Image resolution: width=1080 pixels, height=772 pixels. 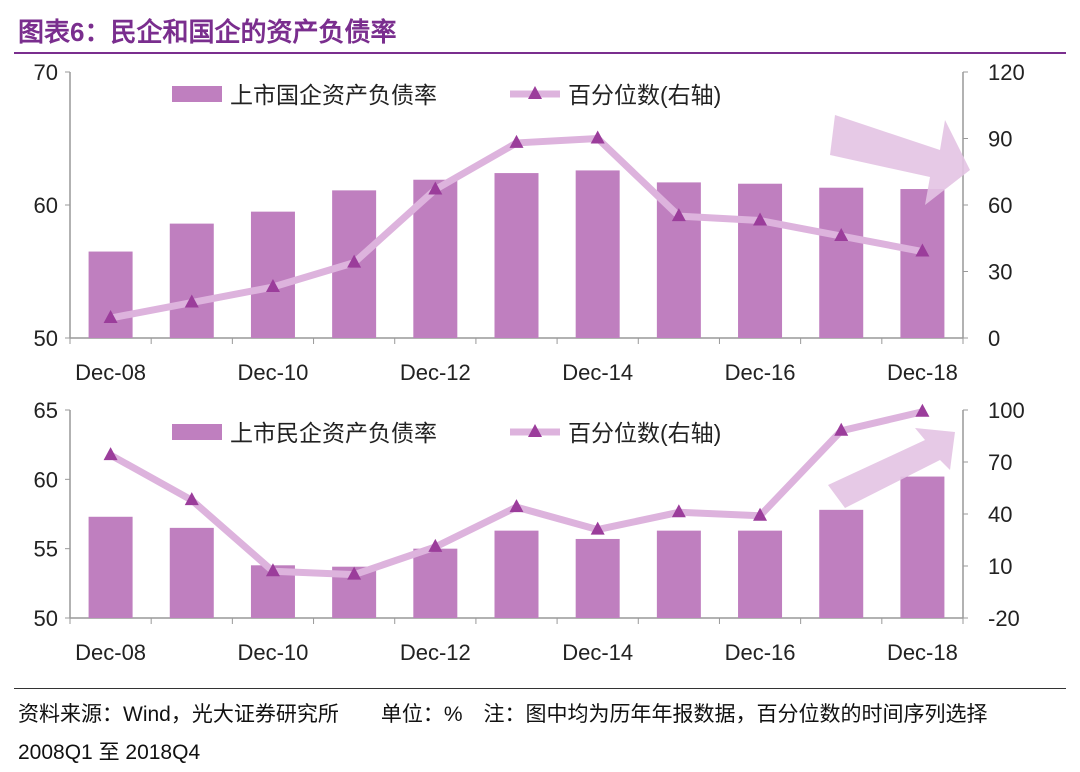 What do you see at coordinates (46, 72) in the screenshot?
I see `y-tick-label-left: 70` at bounding box center [46, 72].